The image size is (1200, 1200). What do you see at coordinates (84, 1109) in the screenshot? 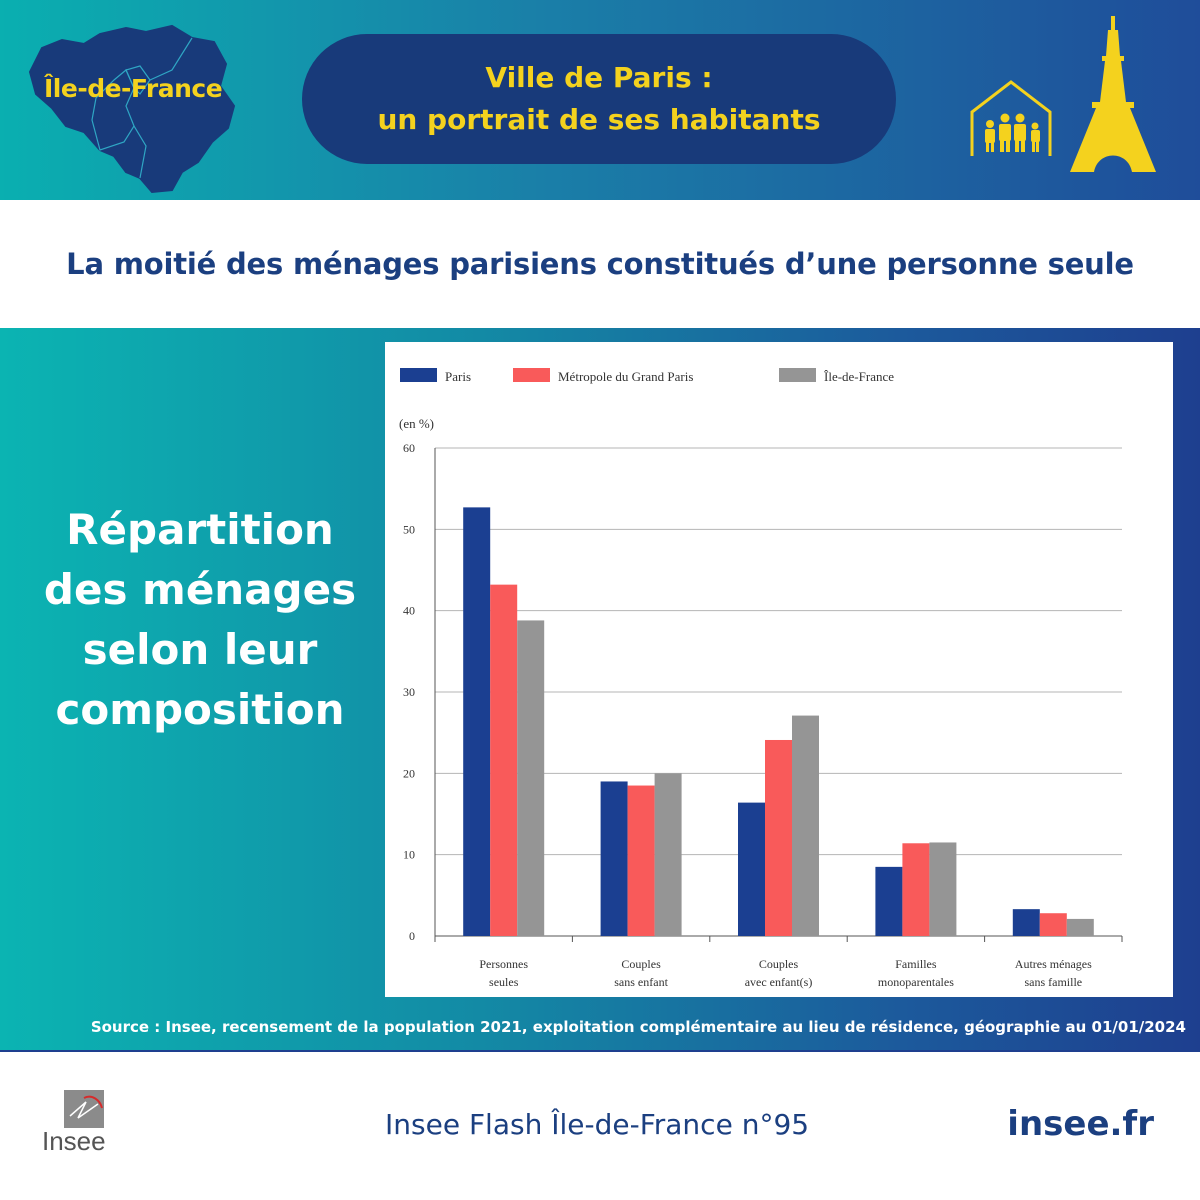
I see `insee-logo-mark` at bounding box center [84, 1109].